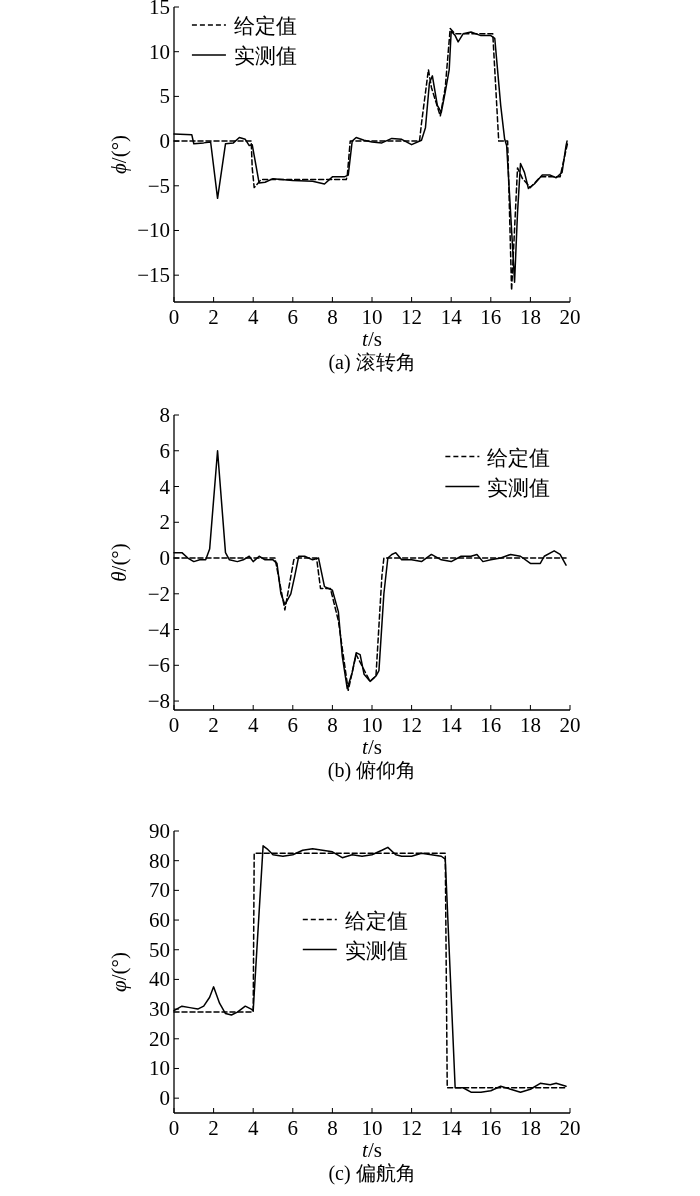 The image size is (700, 1196). I want to click on y-tick-label: −4, so click(159, 629).